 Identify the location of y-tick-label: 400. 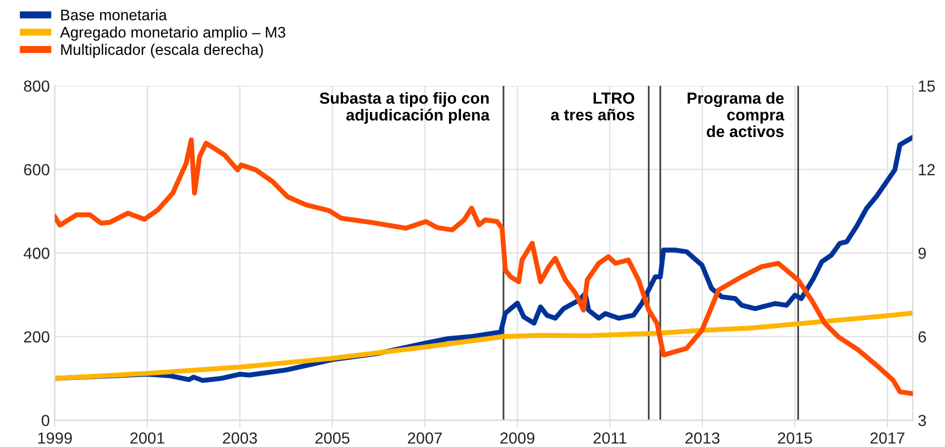
(37, 253).